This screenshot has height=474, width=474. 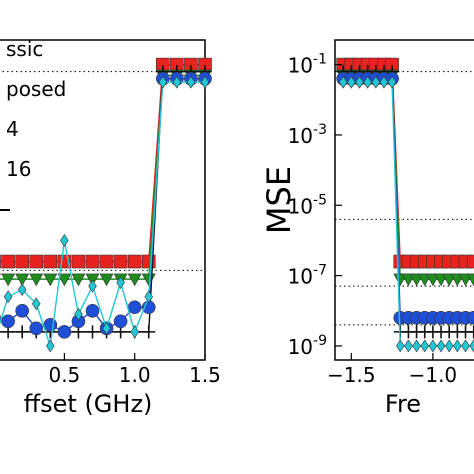 What do you see at coordinates (12, 129) in the screenshot?
I see `legend-entry-label: 4` at bounding box center [12, 129].